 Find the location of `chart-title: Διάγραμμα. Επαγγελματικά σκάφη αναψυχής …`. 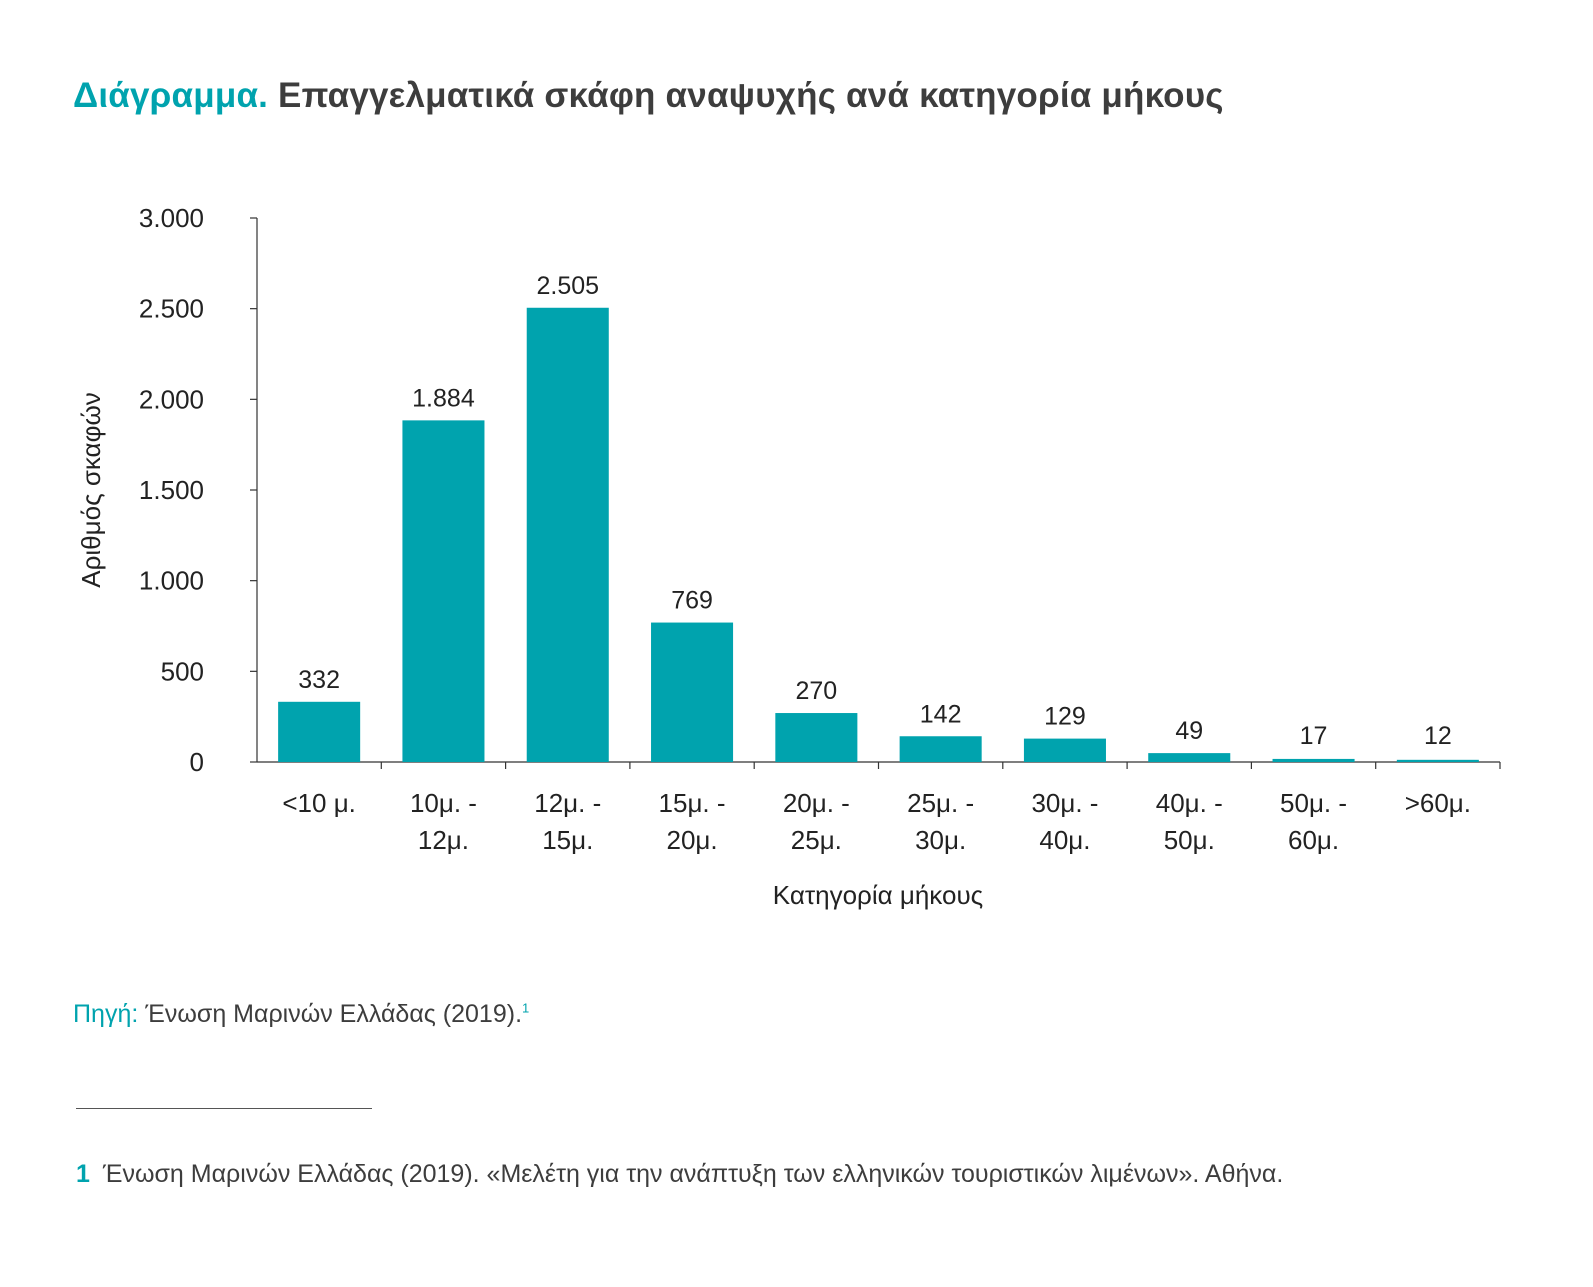

chart-title: Διάγραμμα. Επαγγελματικά σκάφη αναψυχής … is located at coordinates (648, 96).